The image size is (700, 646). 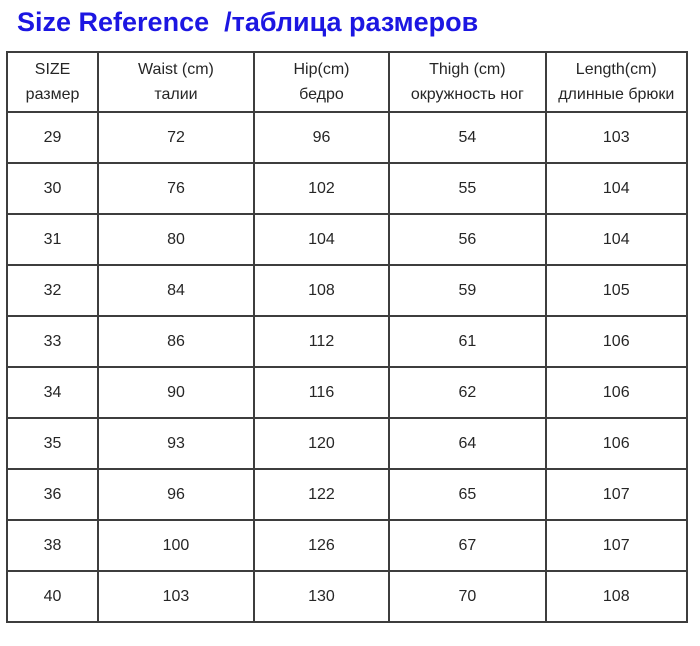 What do you see at coordinates (52, 69) in the screenshot?
I see `column-header-en: SIZE` at bounding box center [52, 69].